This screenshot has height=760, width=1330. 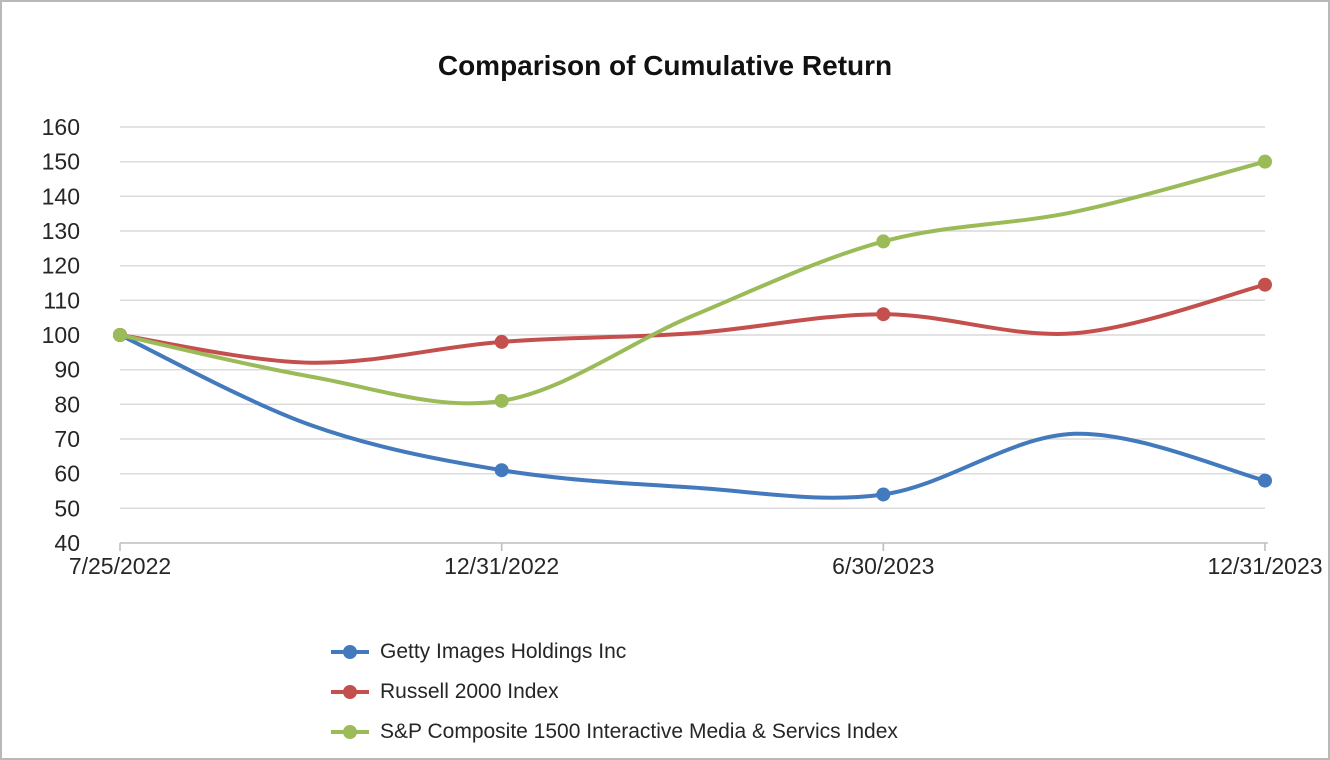 I want to click on legend-item-russell: Russell 2000 Index, so click(x=614, y=692).